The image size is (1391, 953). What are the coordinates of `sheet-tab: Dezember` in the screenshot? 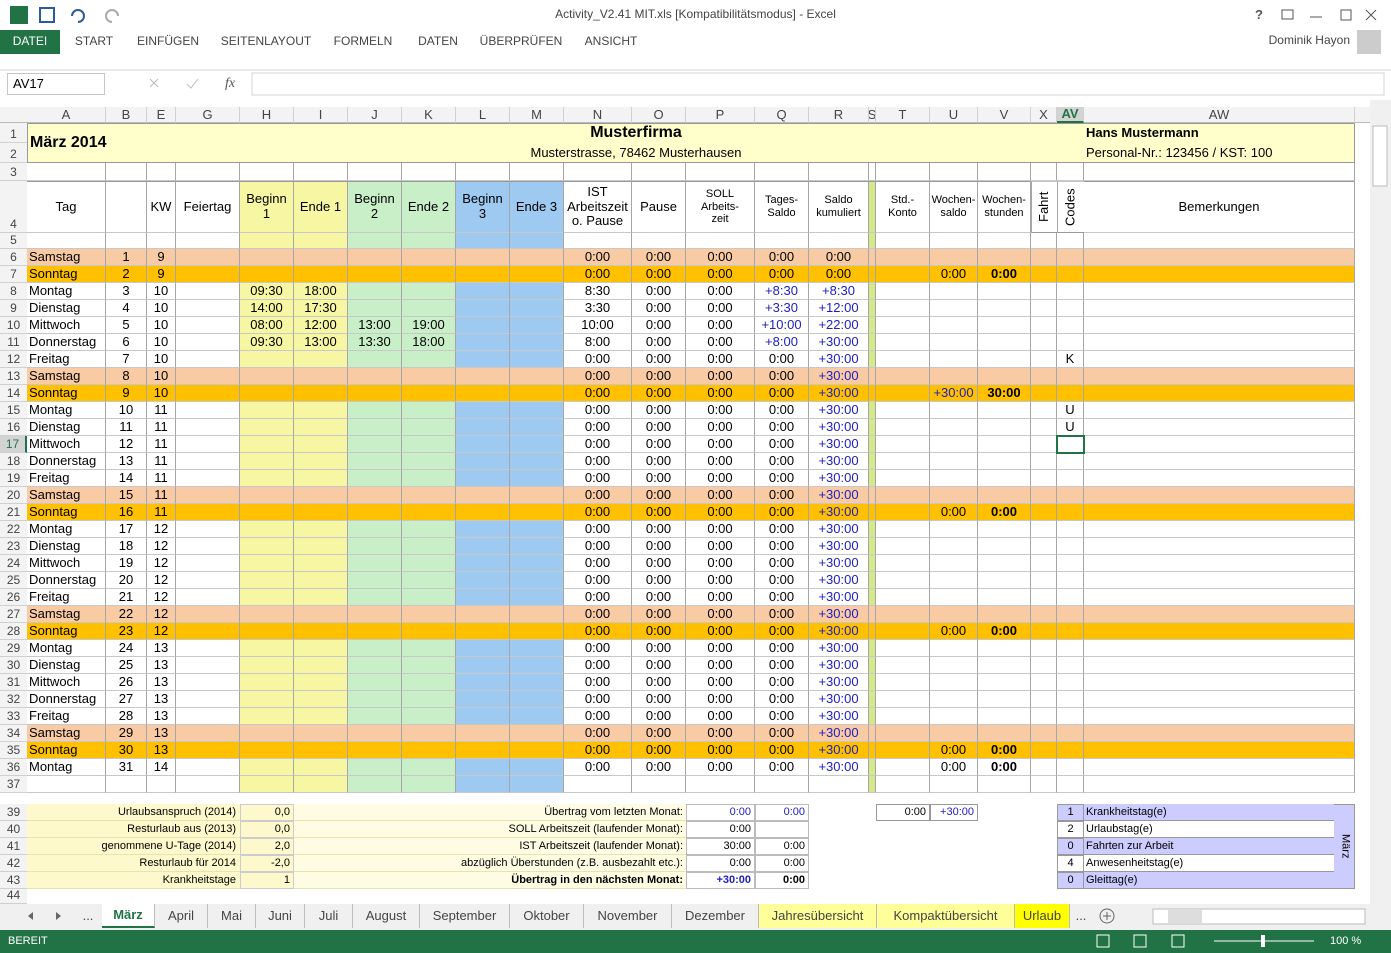 It's located at (715, 916).